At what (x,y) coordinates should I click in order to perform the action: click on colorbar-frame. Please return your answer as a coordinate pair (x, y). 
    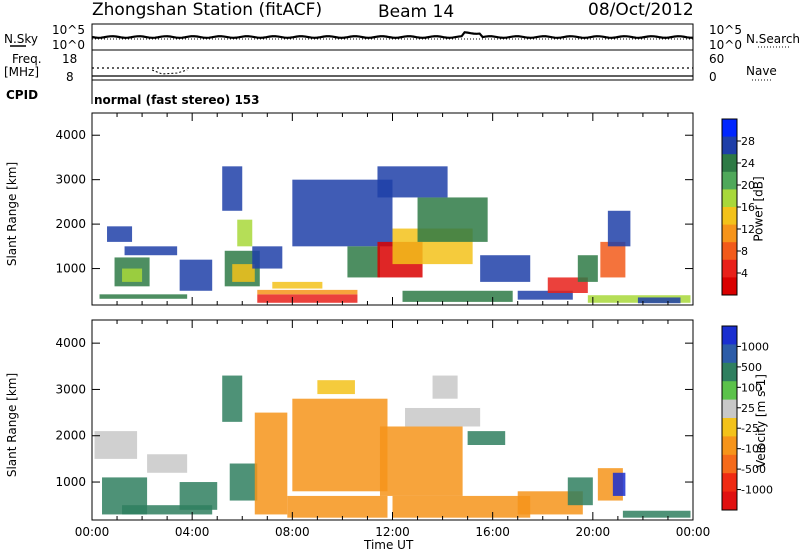
    Looking at the image, I should click on (729, 418).